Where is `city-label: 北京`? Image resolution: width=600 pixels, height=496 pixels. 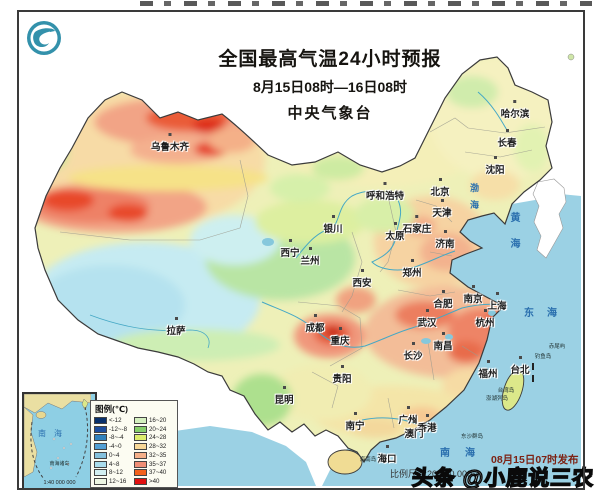 city-label: 北京 is located at coordinates (440, 188).